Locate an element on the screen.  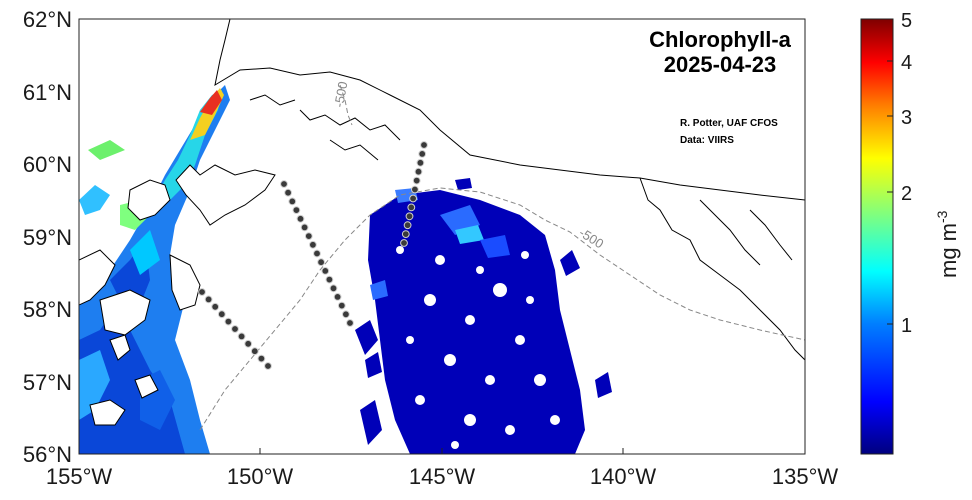
colorbar-tick-label: 5 is located at coordinates (906, 21).